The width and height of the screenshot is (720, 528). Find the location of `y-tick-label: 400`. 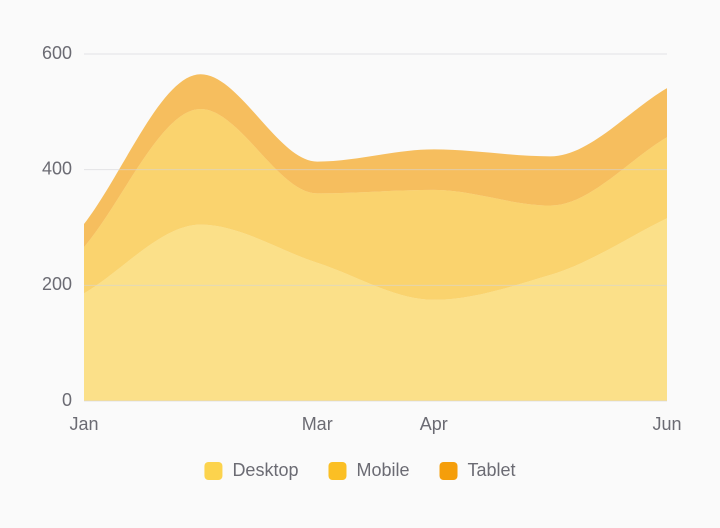

y-tick-label: 400 is located at coordinates (57, 168).